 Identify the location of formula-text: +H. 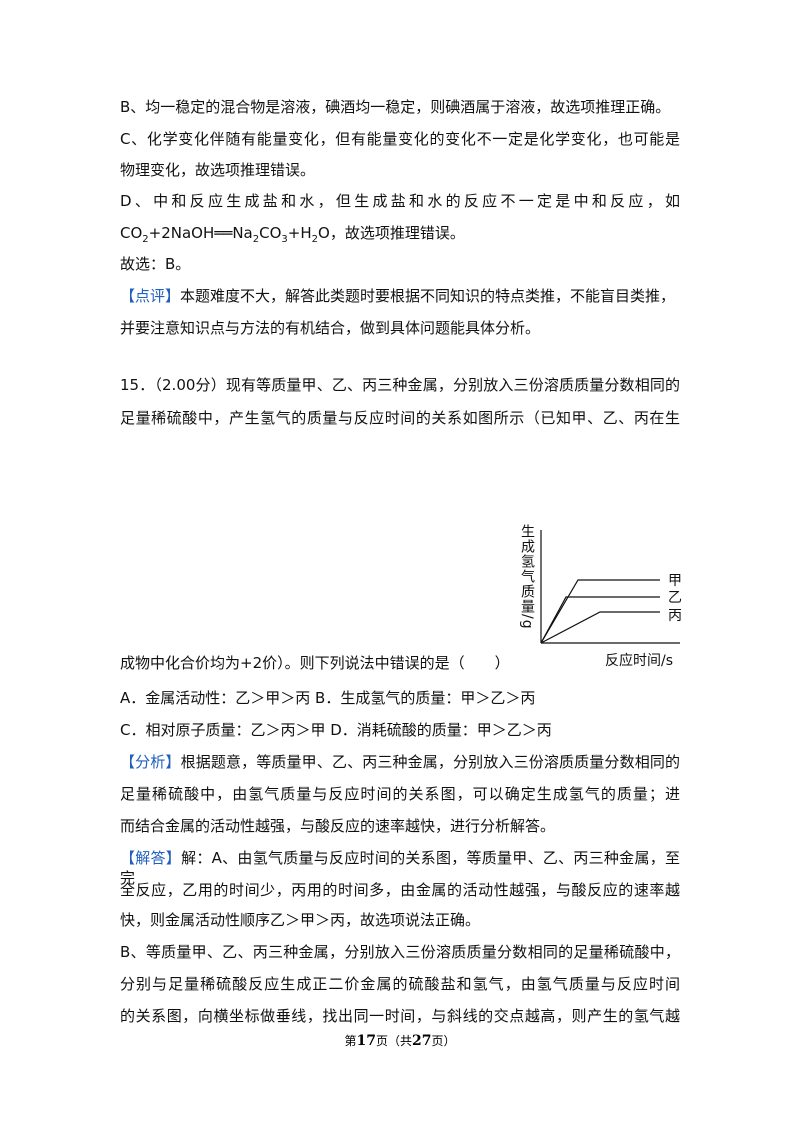
(299, 233).